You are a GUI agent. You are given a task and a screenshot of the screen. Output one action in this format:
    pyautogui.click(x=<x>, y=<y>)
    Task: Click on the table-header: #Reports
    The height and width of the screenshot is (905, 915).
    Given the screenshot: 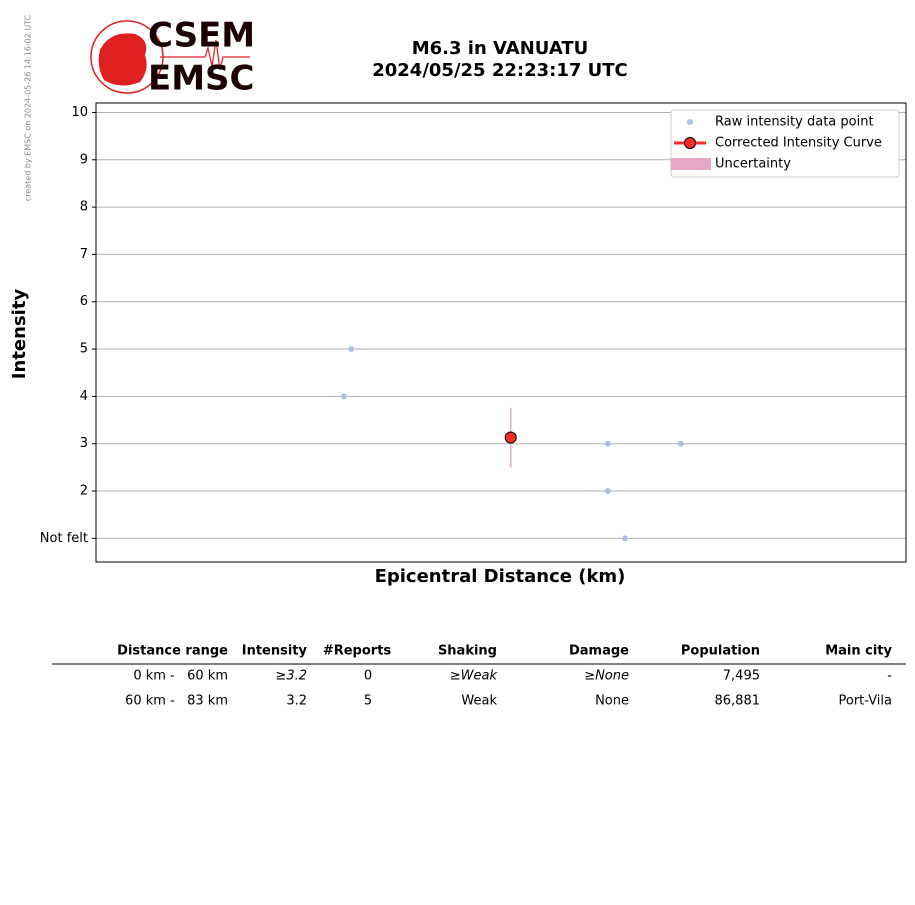 What is the action you would take?
    pyautogui.click(x=357, y=651)
    